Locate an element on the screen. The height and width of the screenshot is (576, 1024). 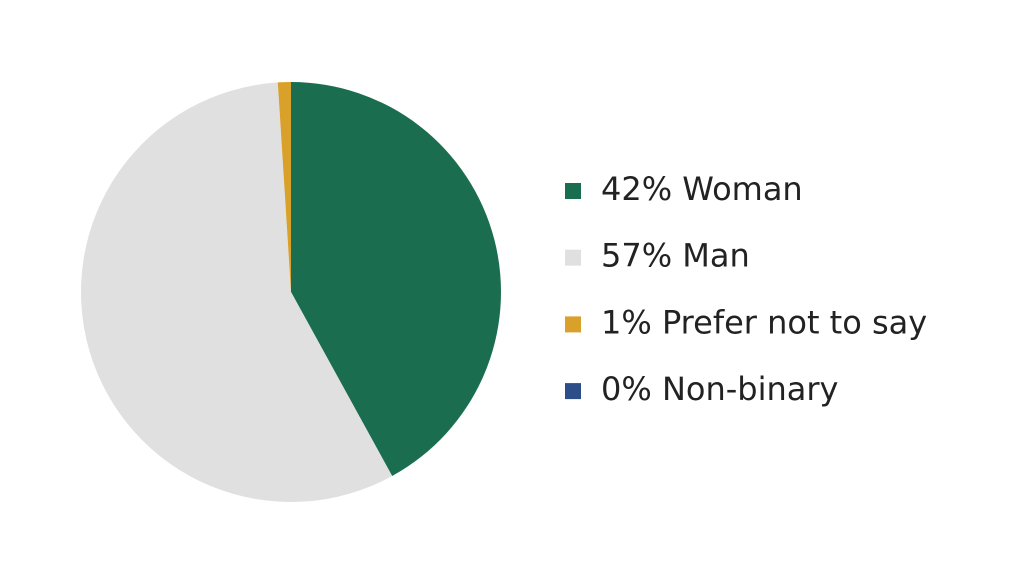
legend-label: 1% Prefer not to say is located at coordinates (764, 322).